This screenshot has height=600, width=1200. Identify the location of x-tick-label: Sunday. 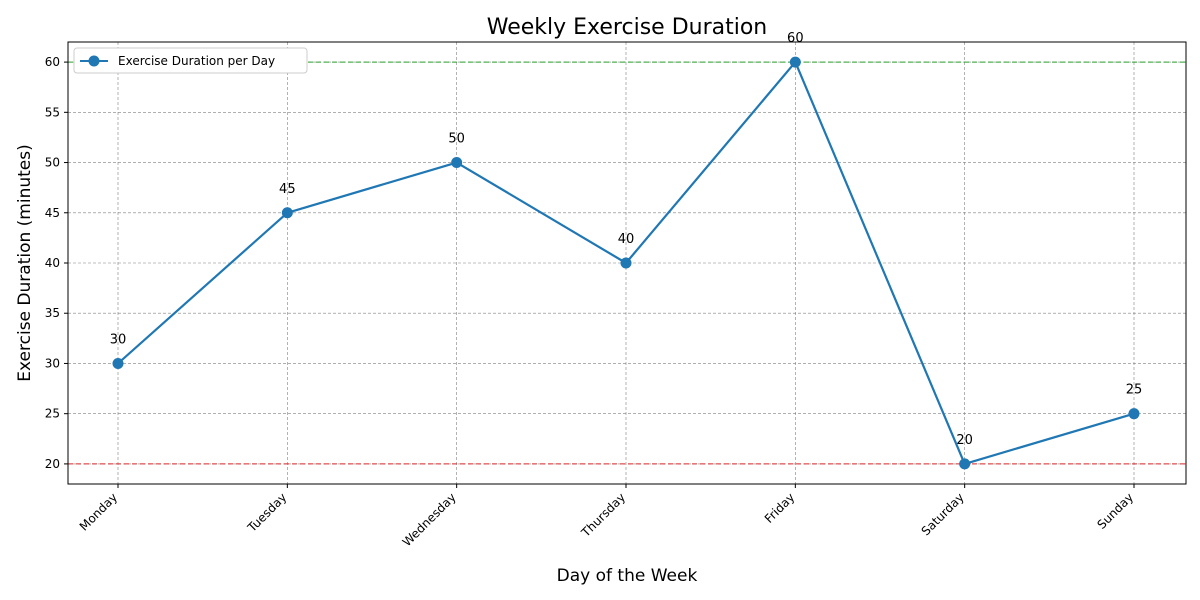
(1115, 511).